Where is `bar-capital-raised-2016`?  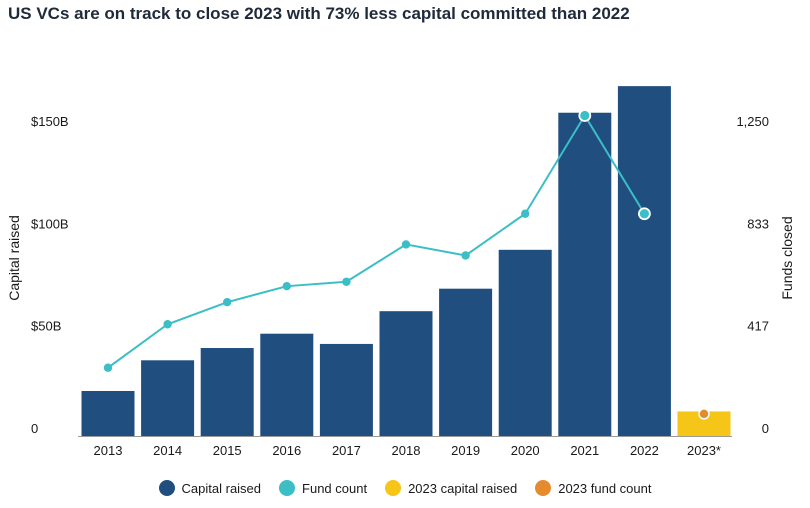
bar-capital-raised-2016 is located at coordinates (287, 384).